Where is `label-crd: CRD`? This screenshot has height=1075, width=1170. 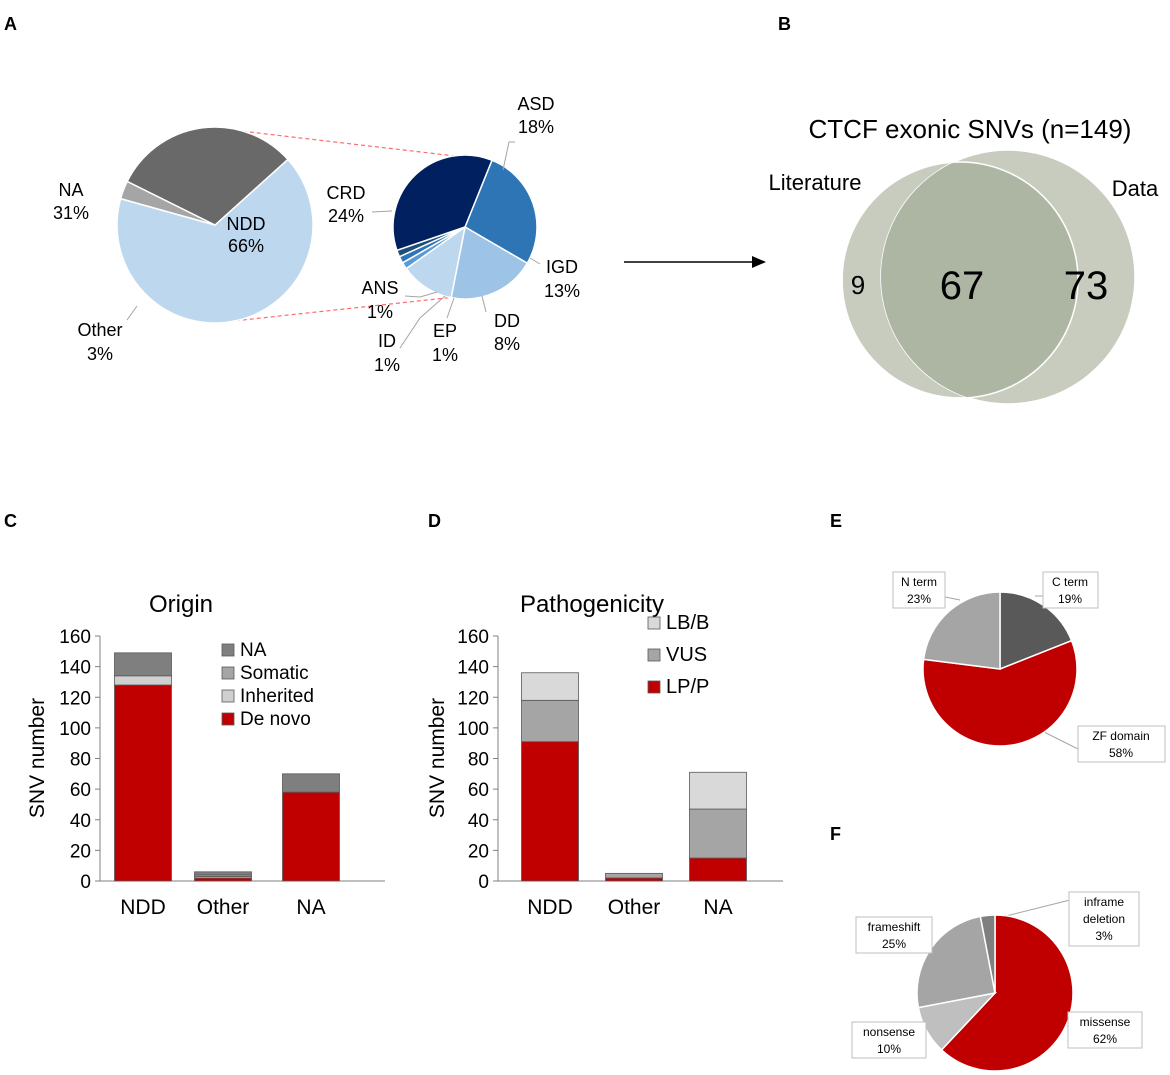
label-crd: CRD is located at coordinates (346, 193).